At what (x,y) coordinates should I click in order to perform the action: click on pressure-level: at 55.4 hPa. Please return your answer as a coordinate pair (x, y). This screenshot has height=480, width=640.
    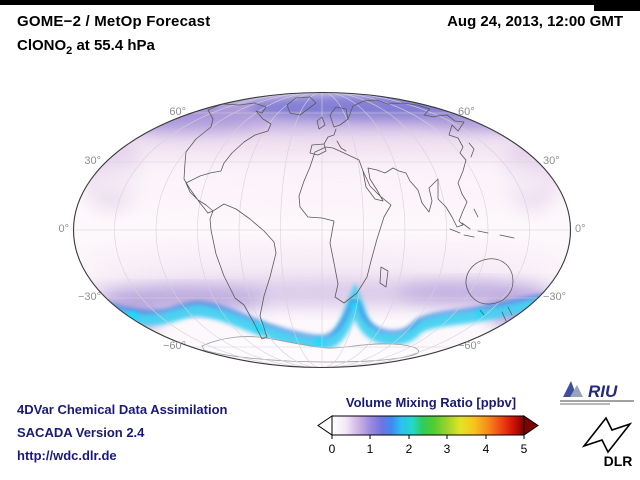
    Looking at the image, I should click on (113, 45).